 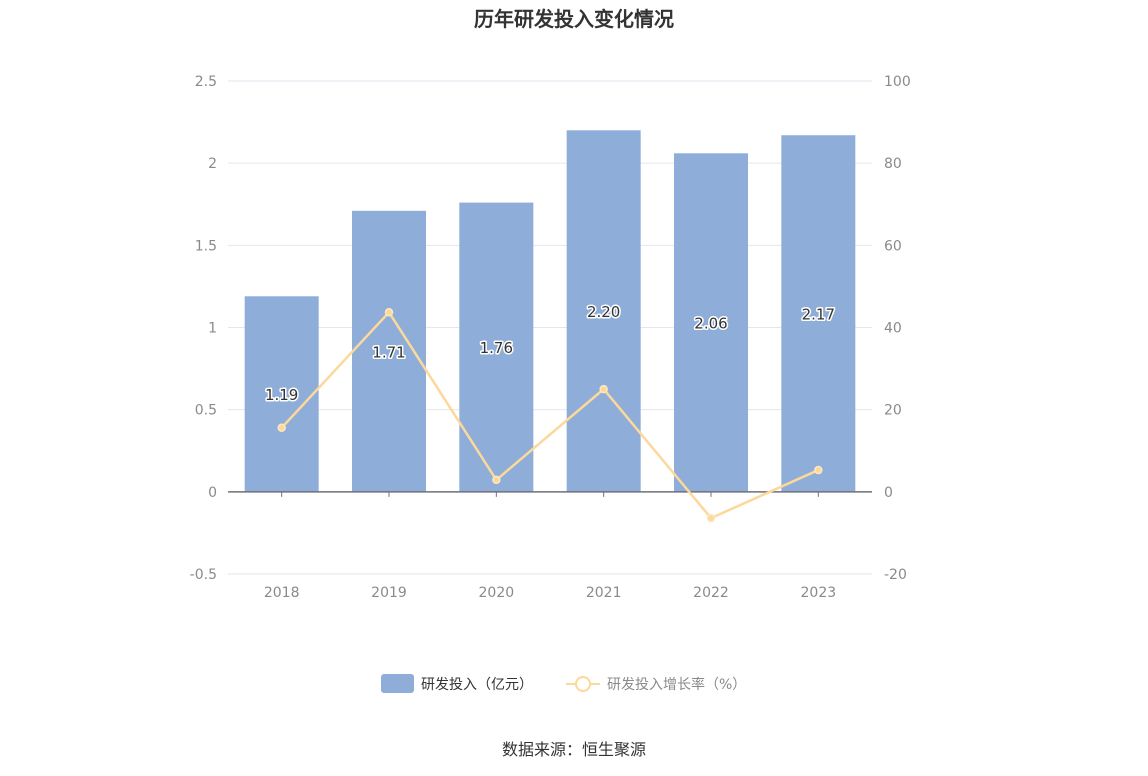 I want to click on x-axis-tick-label: 2023, so click(x=819, y=593).